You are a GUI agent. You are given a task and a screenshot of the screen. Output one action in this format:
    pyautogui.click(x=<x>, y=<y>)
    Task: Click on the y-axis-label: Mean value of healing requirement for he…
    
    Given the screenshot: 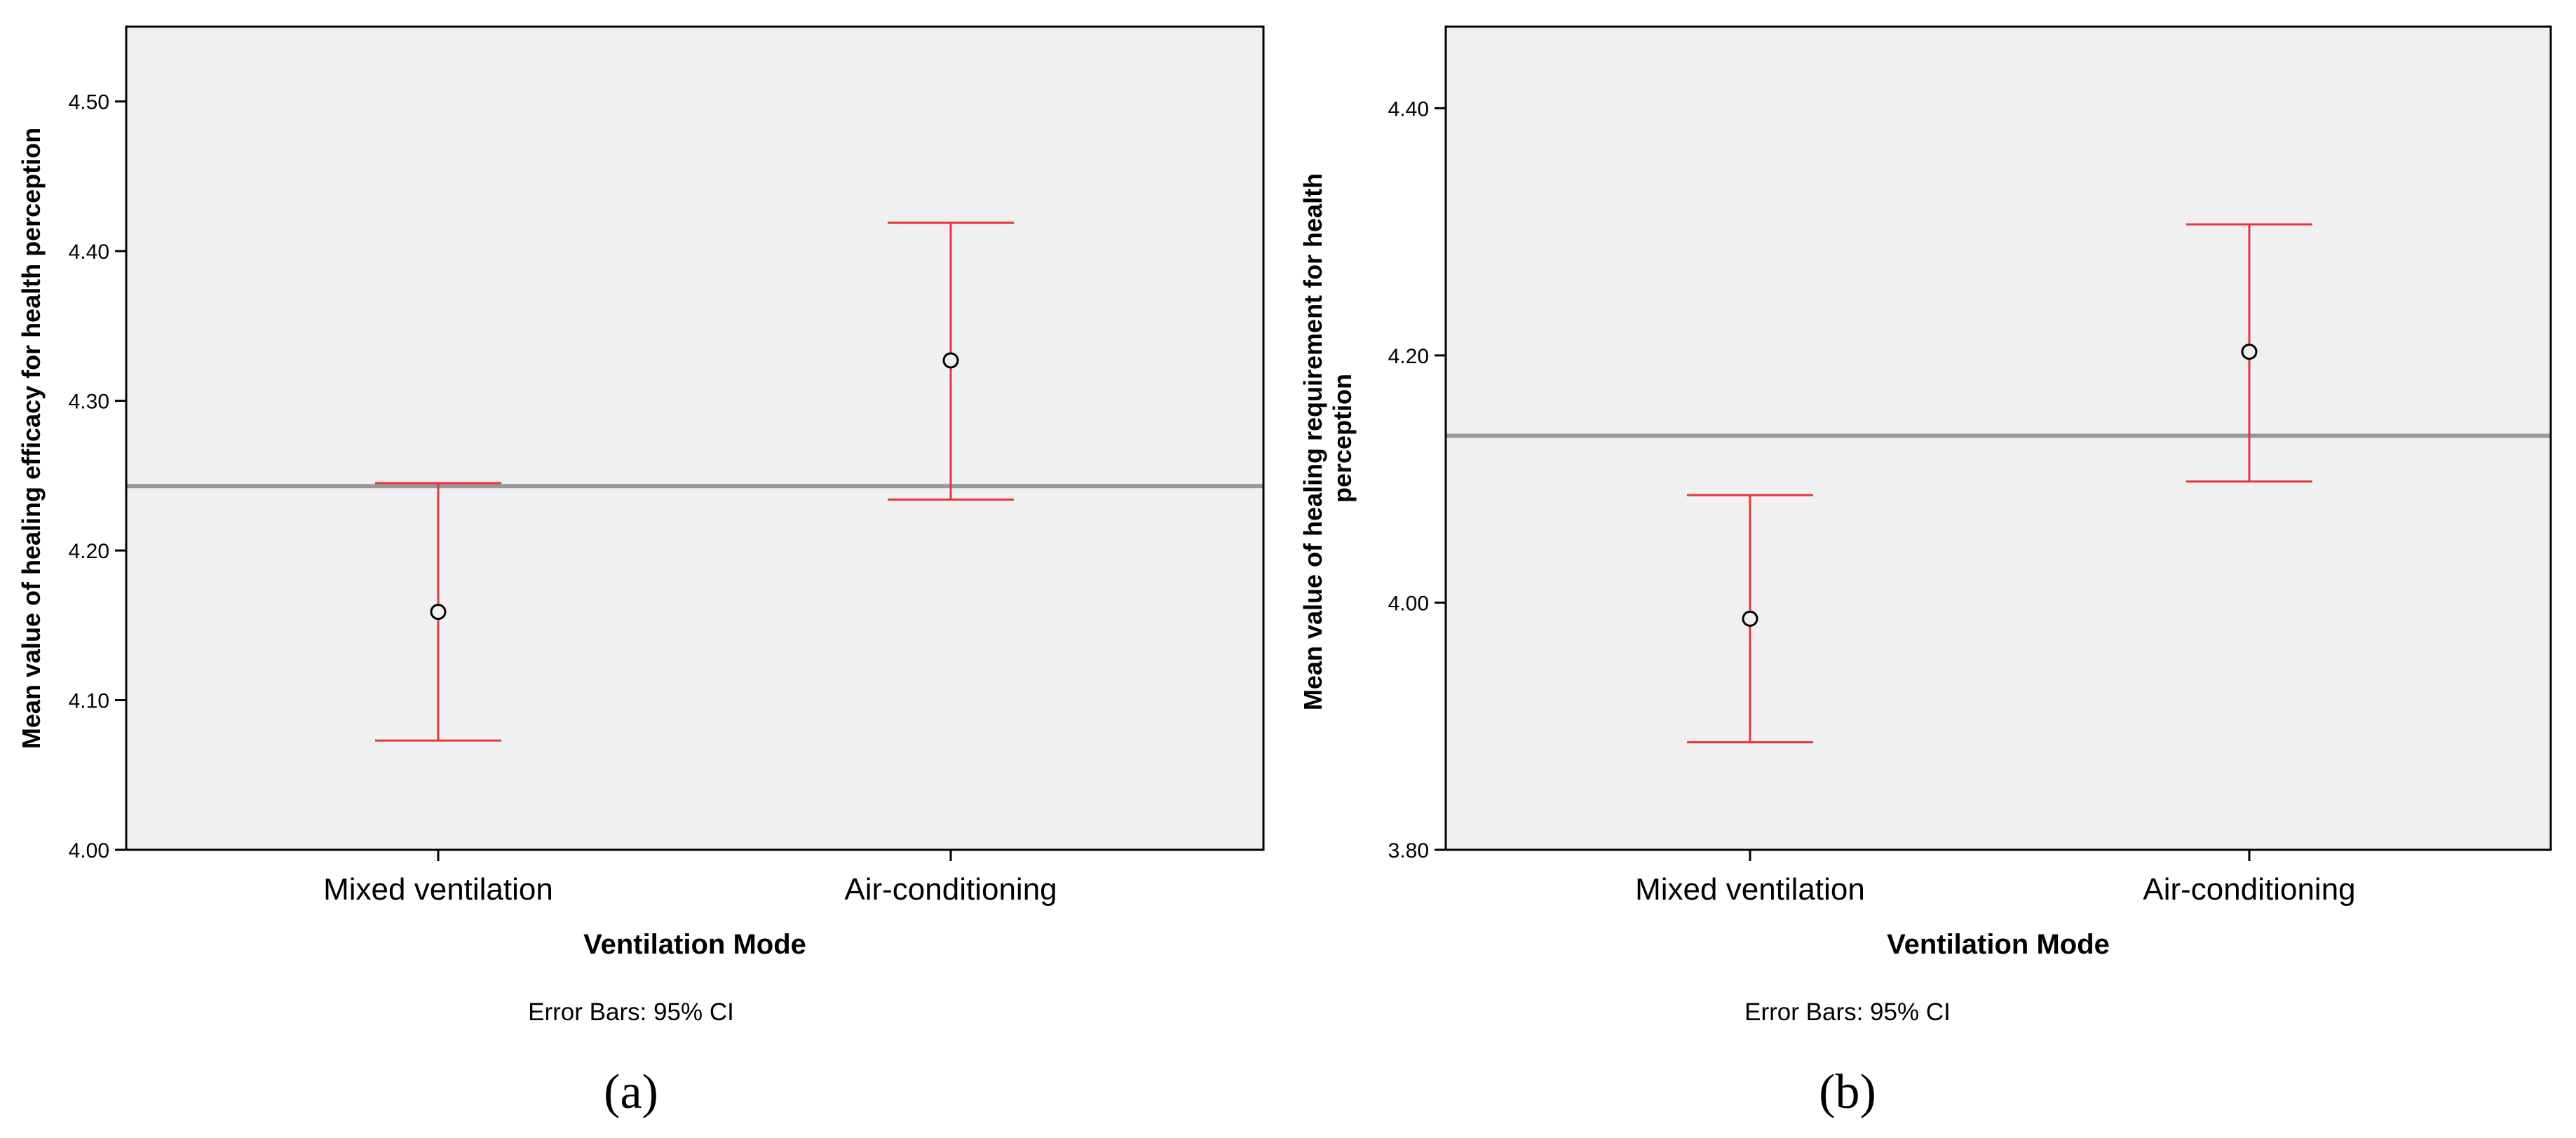 What is the action you would take?
    pyautogui.click(x=1328, y=438)
    